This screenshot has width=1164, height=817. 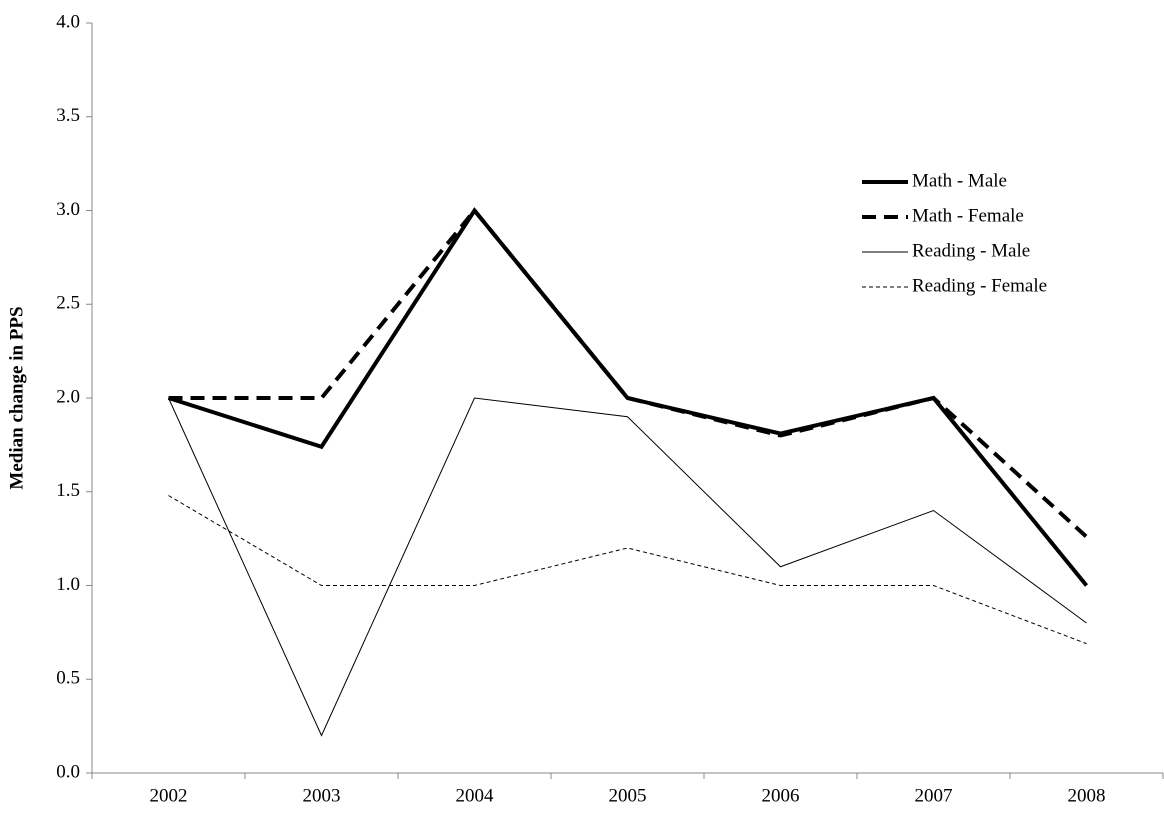 I want to click on x-tick-label: 2007, so click(x=934, y=795).